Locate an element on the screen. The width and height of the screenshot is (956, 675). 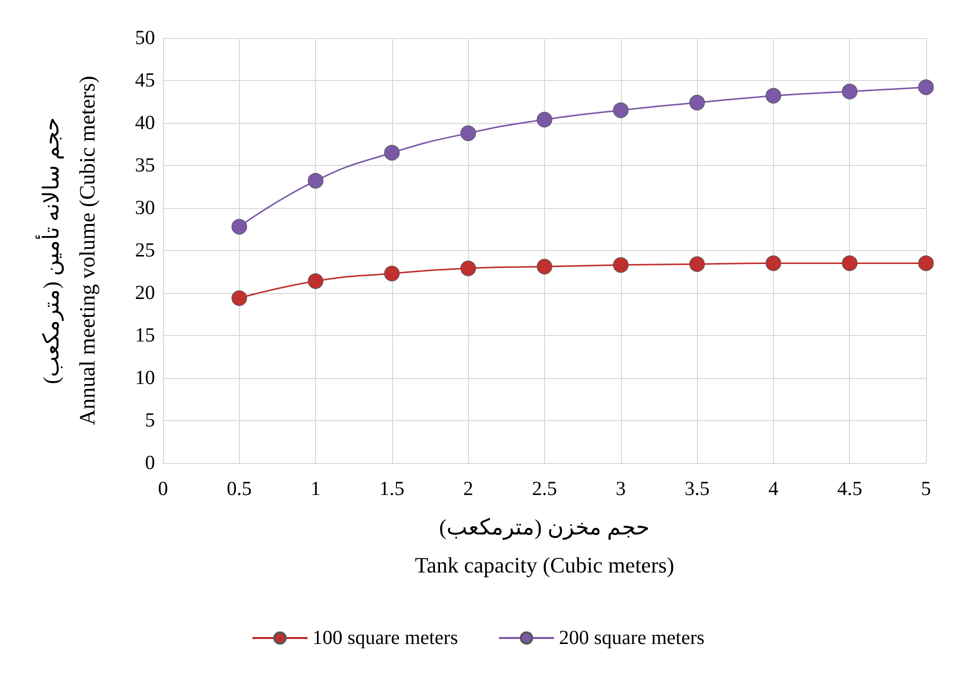
y-tick-label: 45 is located at coordinates (145, 81).